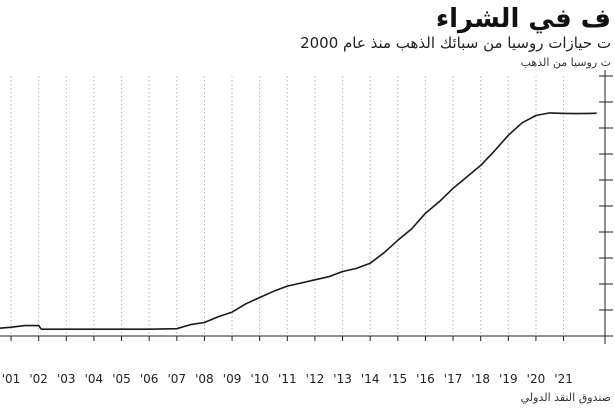 The image size is (615, 410). I want to click on horizontal-gridlines, so click(606, 206).